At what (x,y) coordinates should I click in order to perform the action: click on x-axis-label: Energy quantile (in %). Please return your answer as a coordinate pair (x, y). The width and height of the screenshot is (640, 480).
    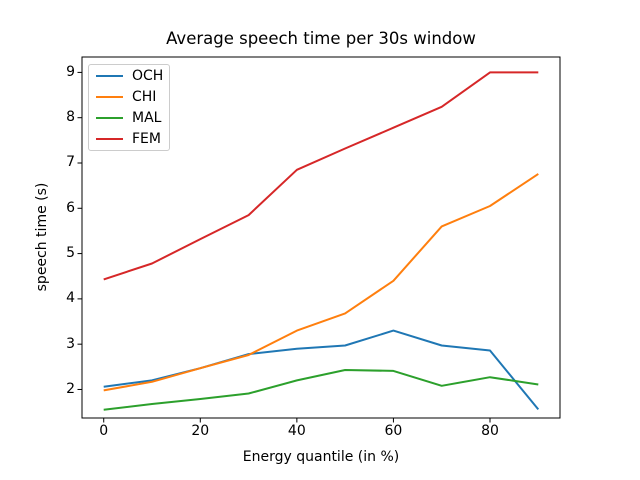
    Looking at the image, I should click on (321, 457).